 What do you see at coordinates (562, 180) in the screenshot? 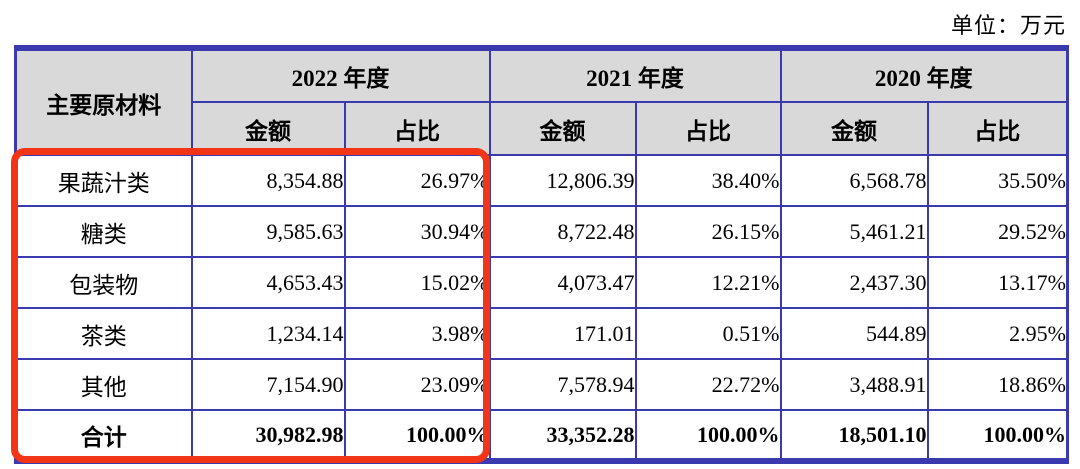
I see `amount-2021: 12,806.39` at bounding box center [562, 180].